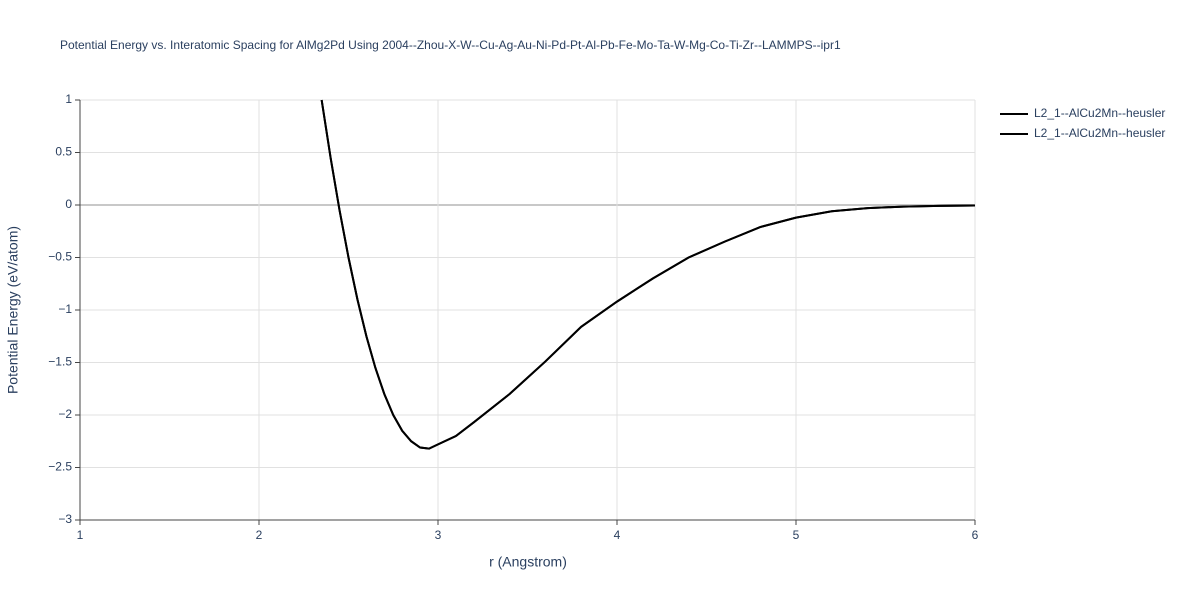 The height and width of the screenshot is (605, 1200). I want to click on x-tick-label: 5, so click(796, 535).